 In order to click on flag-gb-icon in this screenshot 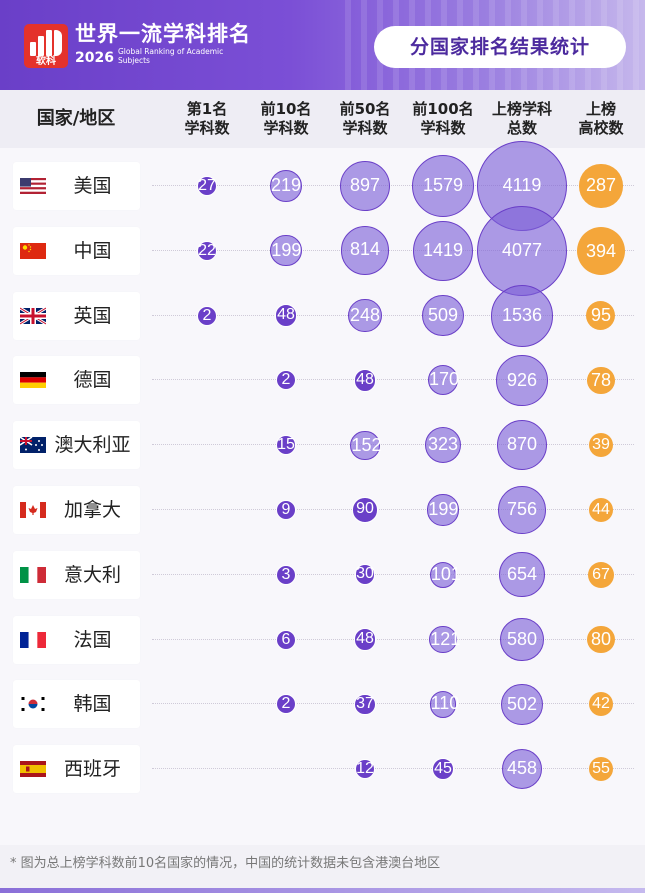, I will do `click(33, 316)`.